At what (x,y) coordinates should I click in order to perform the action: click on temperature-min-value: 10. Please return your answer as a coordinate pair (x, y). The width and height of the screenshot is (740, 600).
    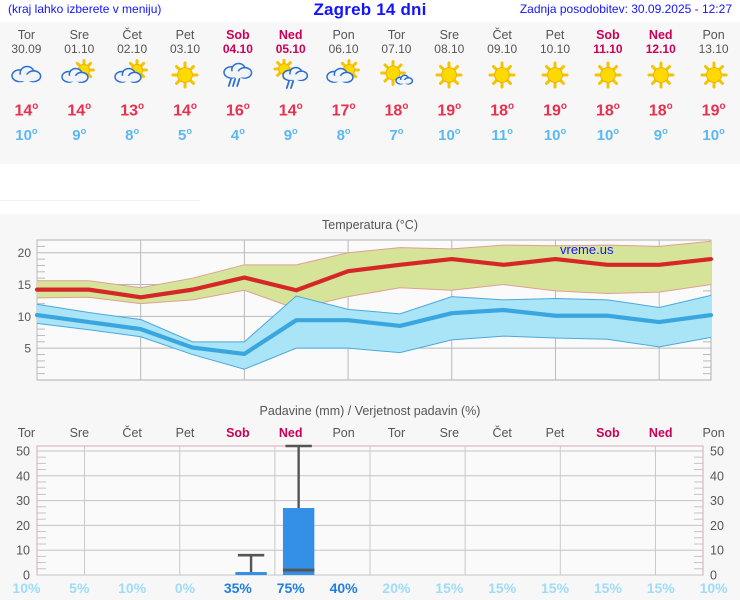
    Looking at the image, I should click on (552, 136).